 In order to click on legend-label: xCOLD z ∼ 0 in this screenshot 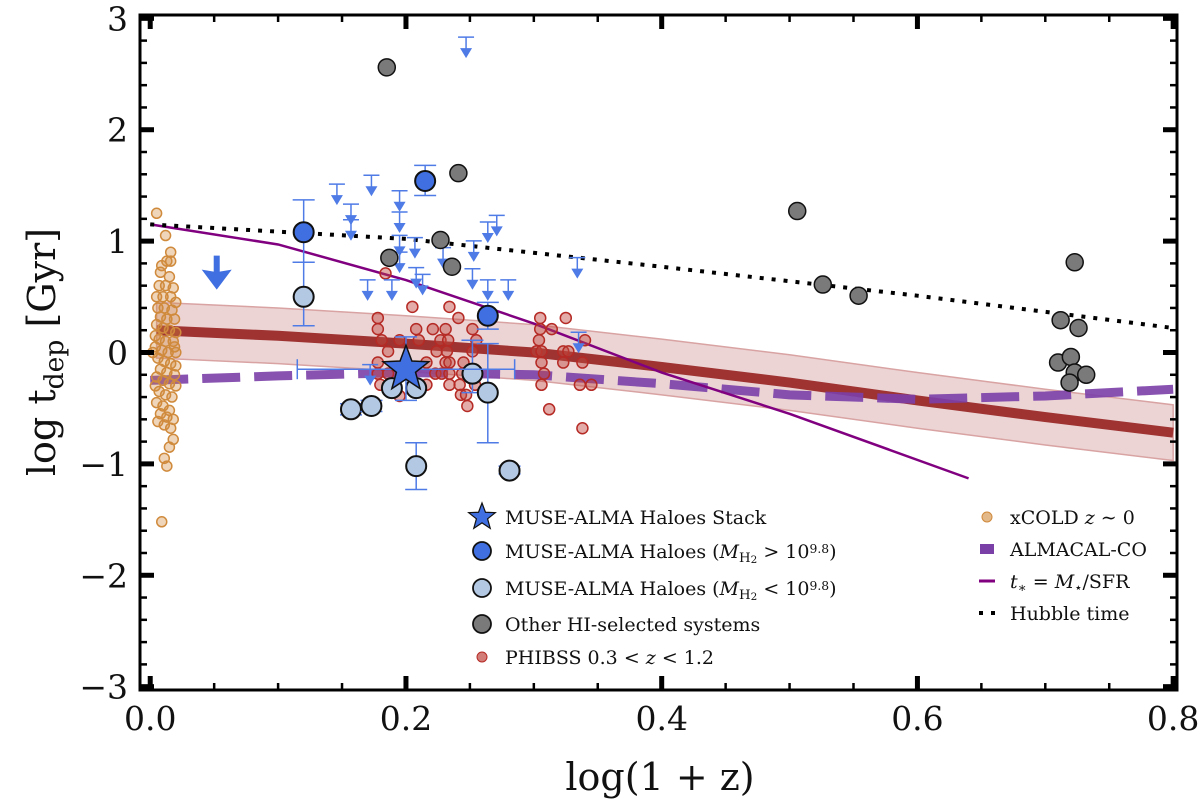, I will do `click(1072, 518)`.